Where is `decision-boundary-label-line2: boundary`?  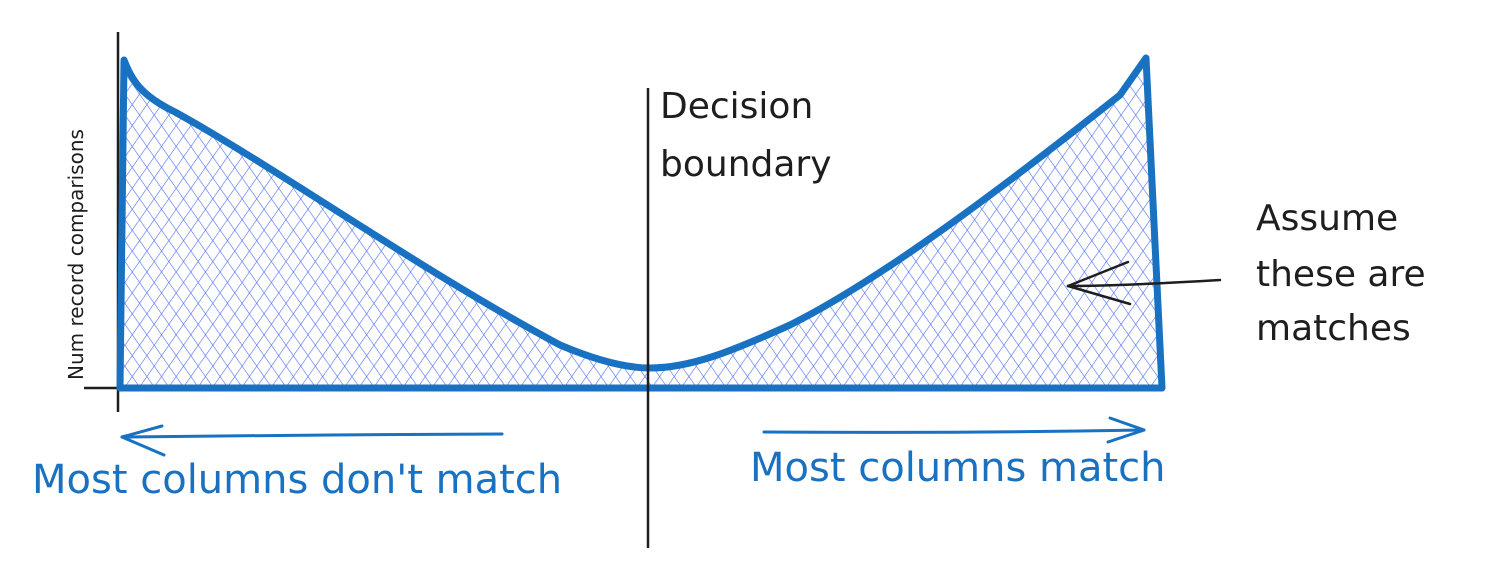 decision-boundary-label-line2: boundary is located at coordinates (746, 164).